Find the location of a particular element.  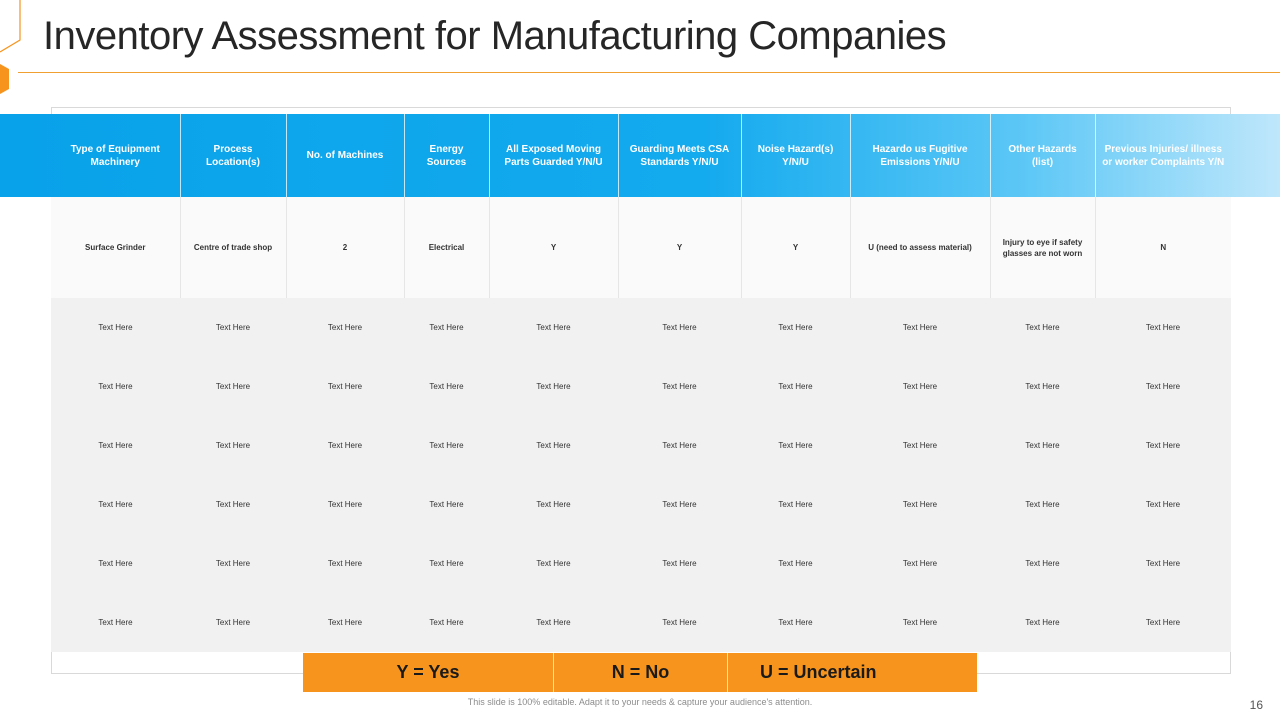

header-cell: Energy Sources is located at coordinates (446, 155).